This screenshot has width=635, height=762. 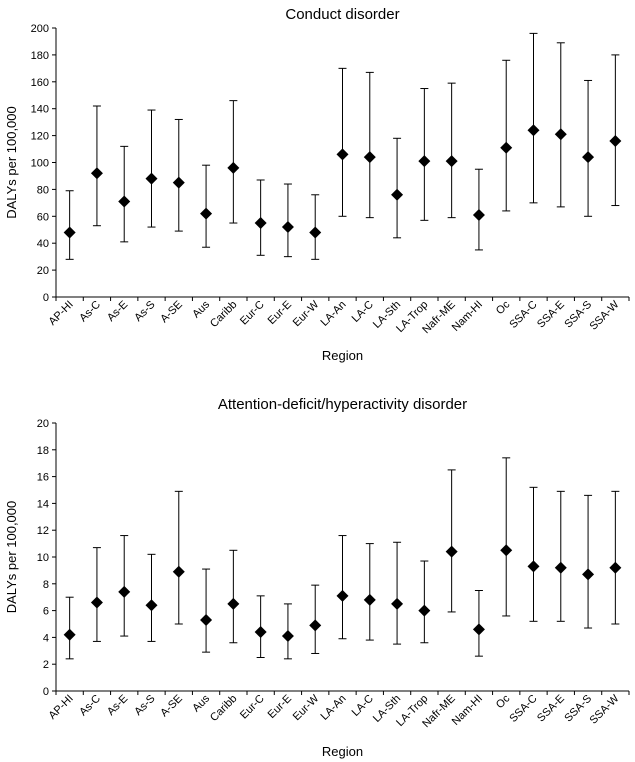 I want to click on y-tick-label: 10, so click(x=43, y=558).